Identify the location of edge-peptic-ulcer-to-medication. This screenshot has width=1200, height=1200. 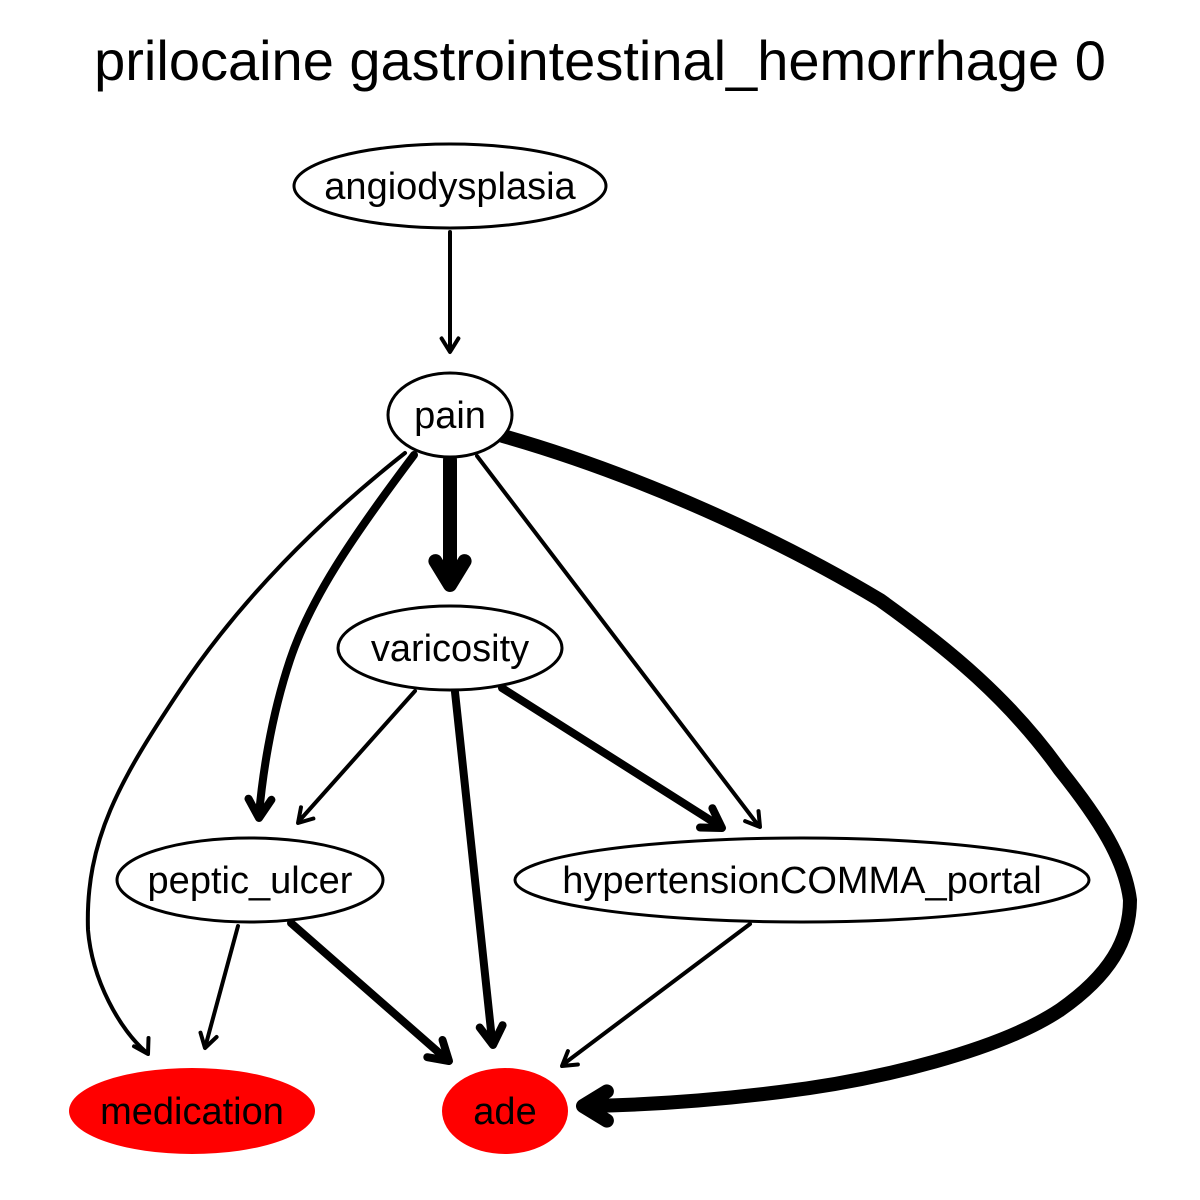
(219, 987).